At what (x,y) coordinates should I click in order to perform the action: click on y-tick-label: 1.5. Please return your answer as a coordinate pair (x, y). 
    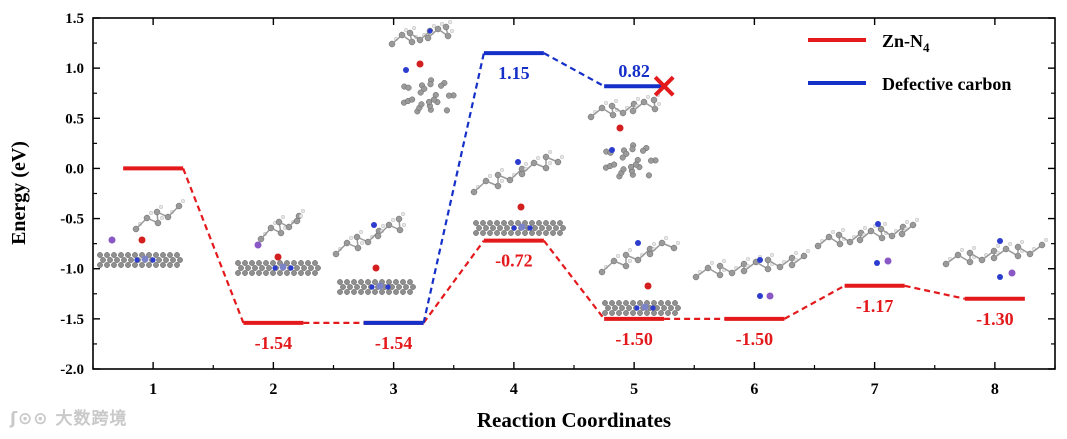
    Looking at the image, I should click on (74, 19).